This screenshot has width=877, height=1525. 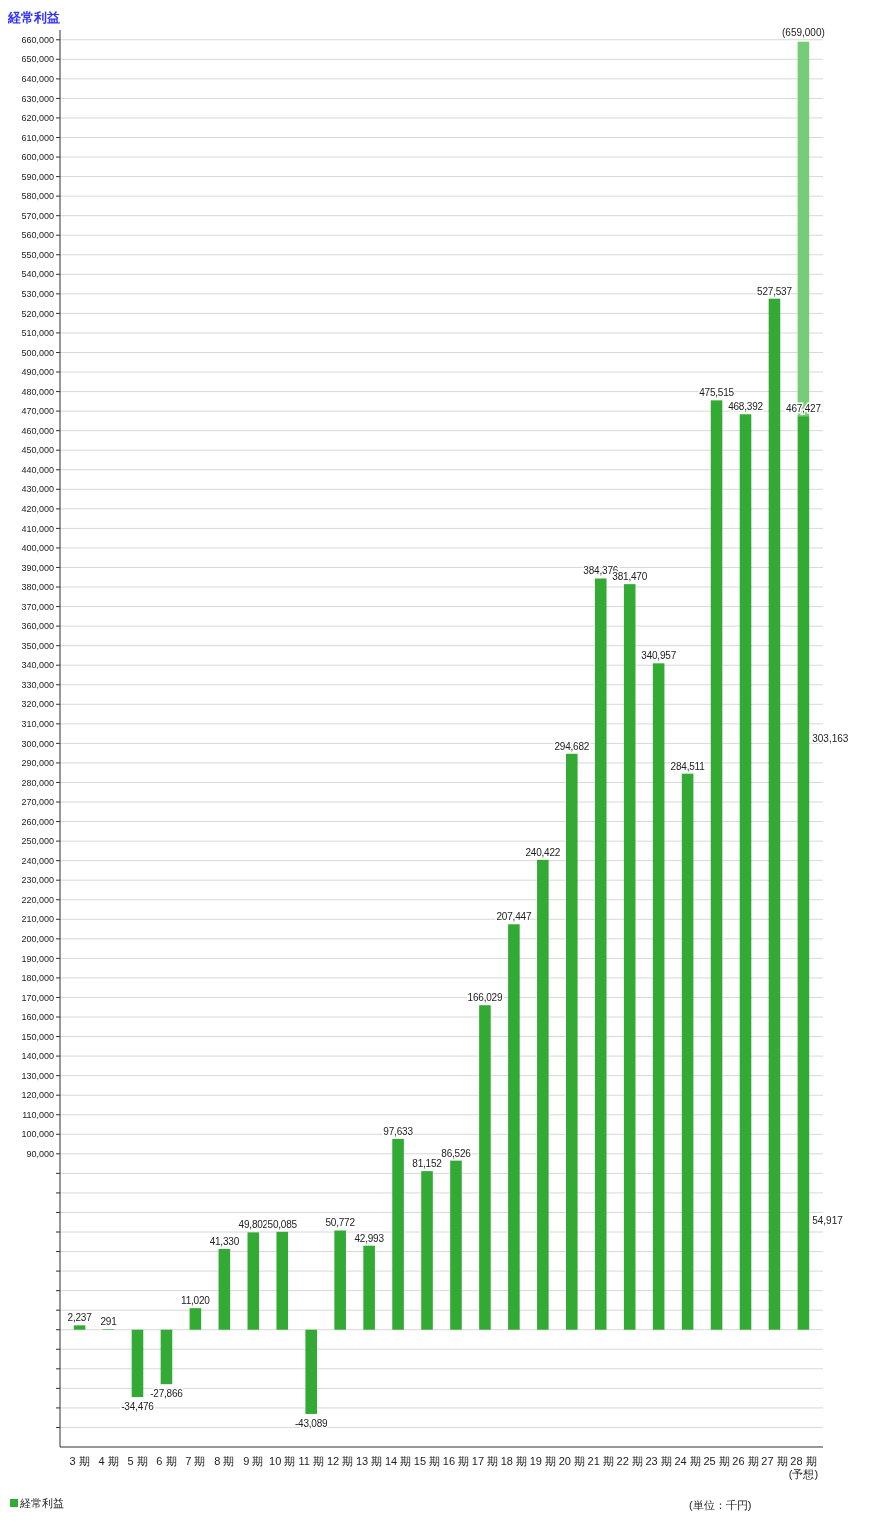 What do you see at coordinates (37, 743) in the screenshot?
I see `y-tick-label: 300,000` at bounding box center [37, 743].